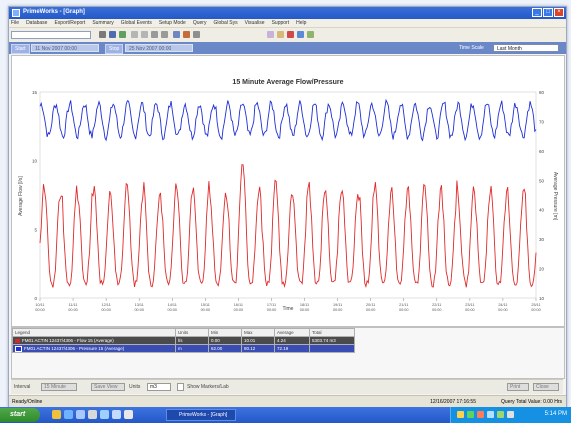 The height and width of the screenshot is (423, 571). What do you see at coordinates (542, 151) in the screenshot?
I see `y-right-tick-label: 60` at bounding box center [542, 151].